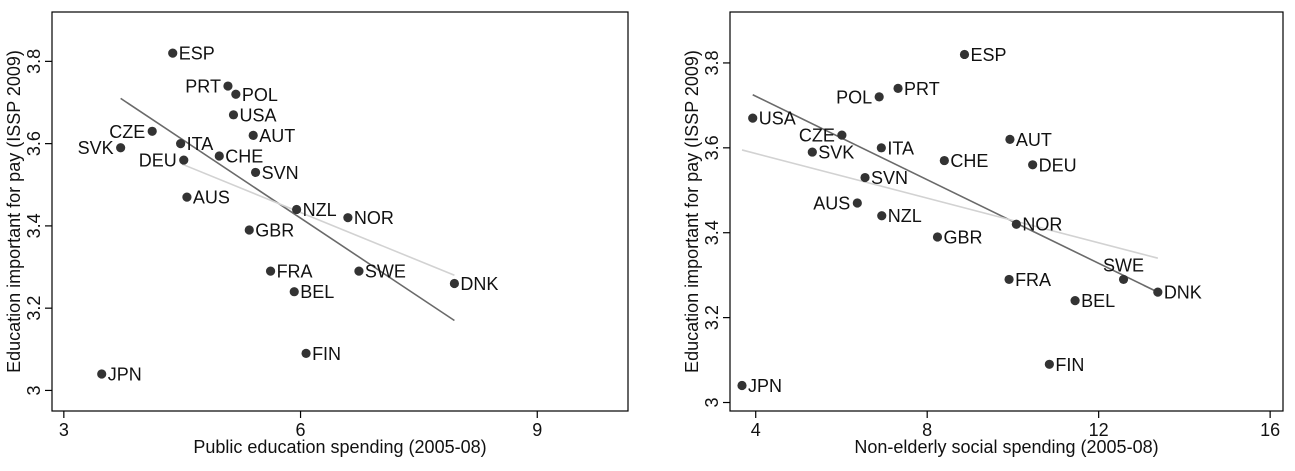 Image resolution: width=1295 pixels, height=471 pixels. I want to click on chart-2-point-label-pol: POL, so click(854, 97).